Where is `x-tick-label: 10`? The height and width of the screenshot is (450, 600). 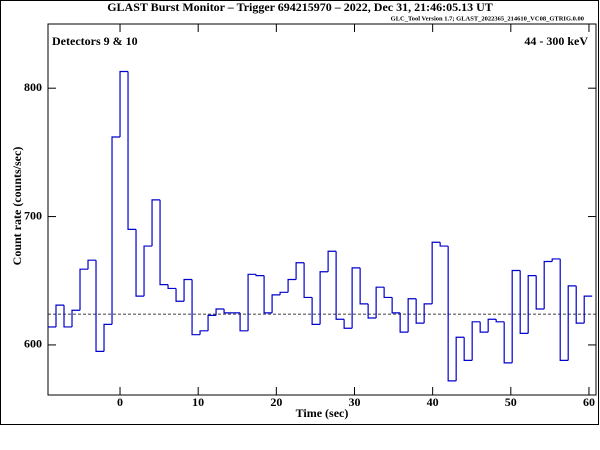
x-tick-label: 10 is located at coordinates (198, 402).